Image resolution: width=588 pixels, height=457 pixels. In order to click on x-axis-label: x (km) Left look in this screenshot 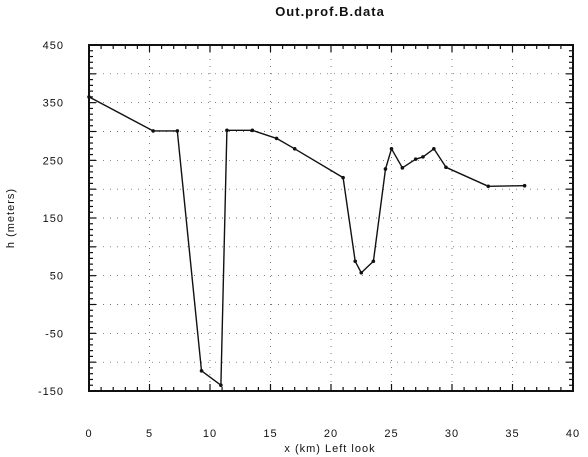, I will do `click(329, 449)`.